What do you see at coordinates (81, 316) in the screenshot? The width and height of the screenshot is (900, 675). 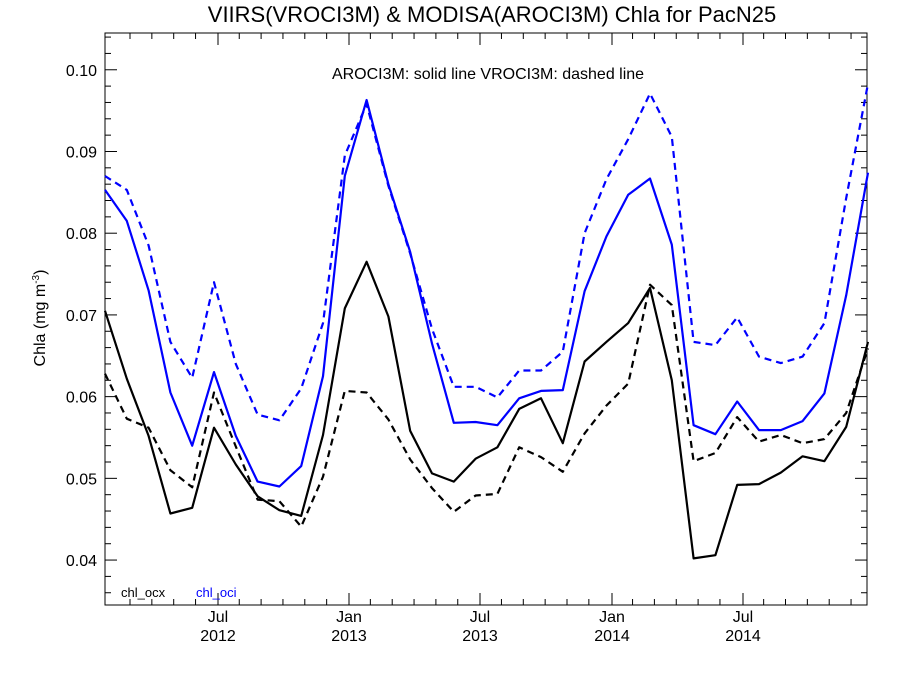 I see `y-tick-label: 0.07` at bounding box center [81, 316].